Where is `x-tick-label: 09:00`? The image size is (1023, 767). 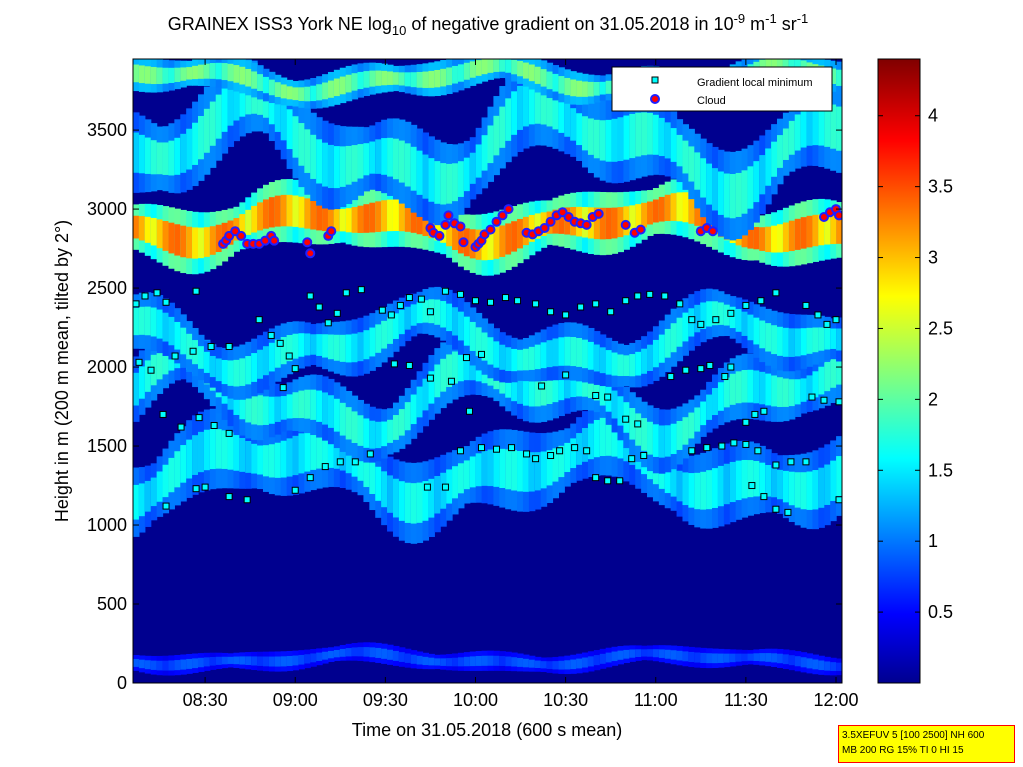
x-tick-label: 09:00 is located at coordinates (295, 700).